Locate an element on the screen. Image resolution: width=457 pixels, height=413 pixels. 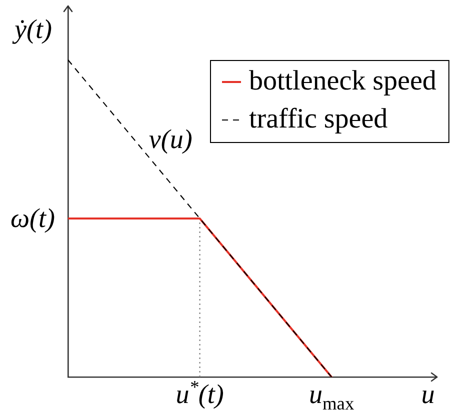
x-tick-label: u$_{max}$ is located at coordinates (331, 396).